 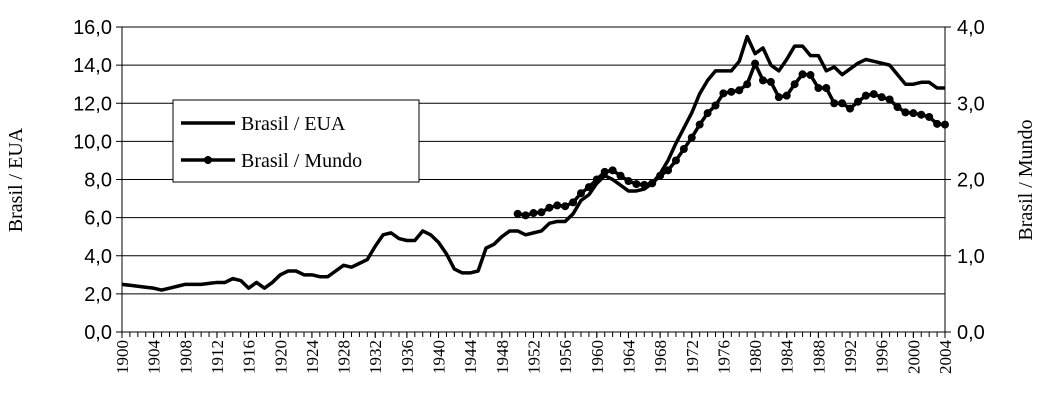 I want to click on x-tick-label: 1904, so click(x=154, y=357).